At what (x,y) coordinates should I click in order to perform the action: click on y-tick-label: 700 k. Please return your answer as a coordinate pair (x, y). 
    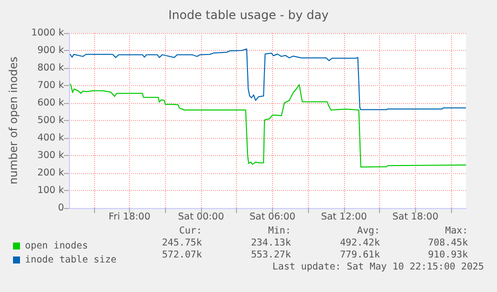
    Looking at the image, I should click on (50, 85).